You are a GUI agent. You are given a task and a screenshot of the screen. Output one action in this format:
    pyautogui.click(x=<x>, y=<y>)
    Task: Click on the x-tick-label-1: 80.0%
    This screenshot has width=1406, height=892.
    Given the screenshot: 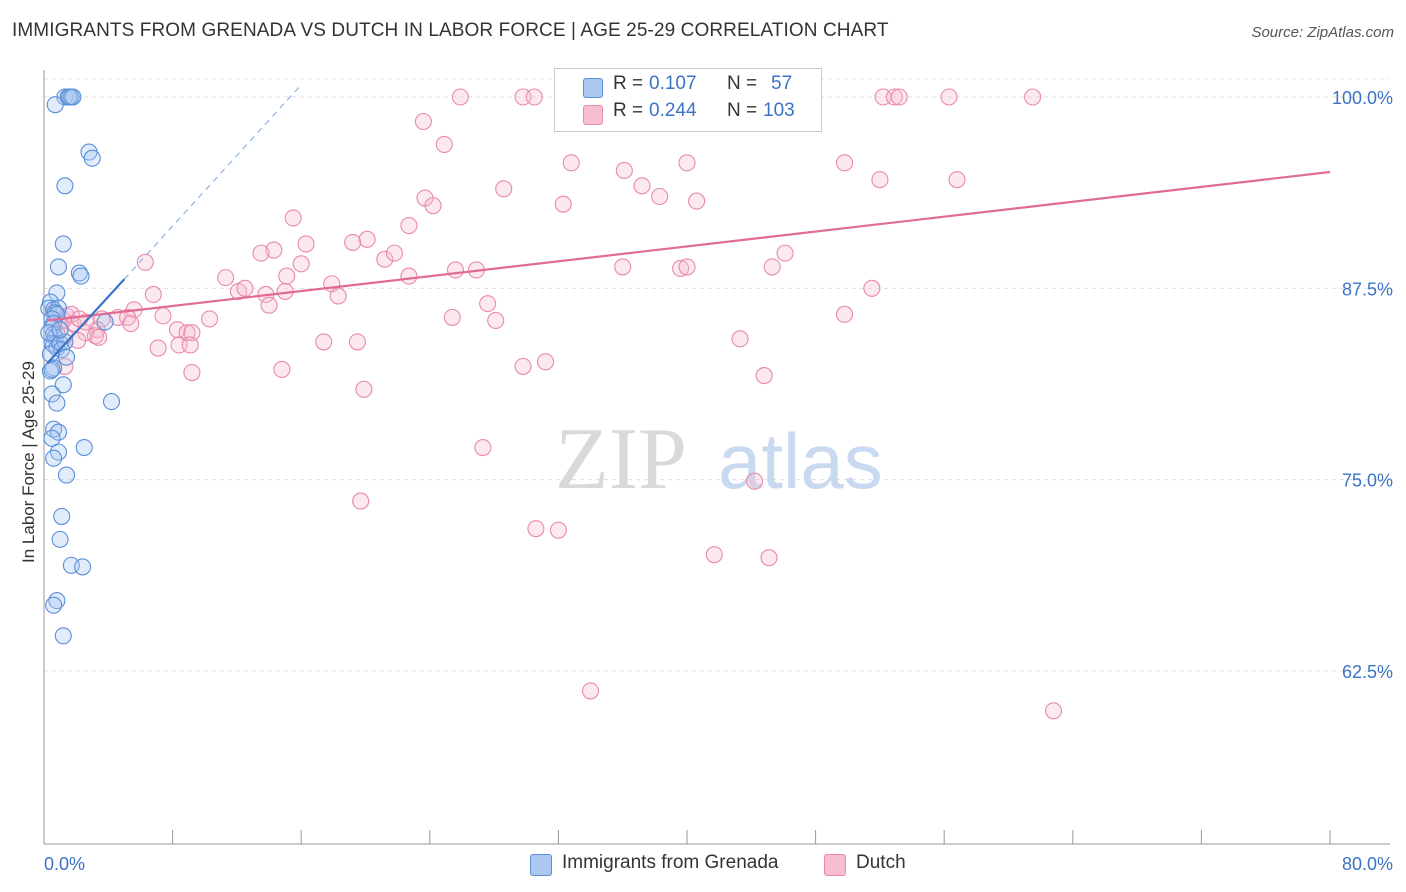 What is the action you would take?
    pyautogui.click(x=1367, y=864)
    